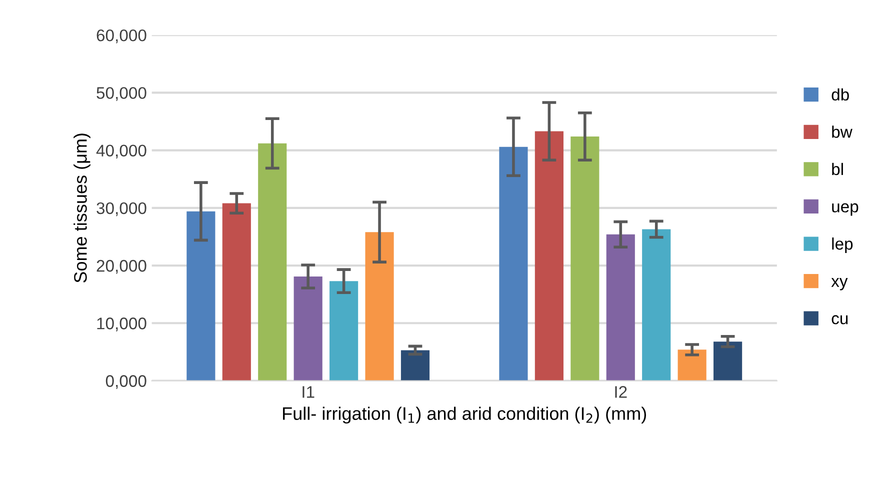  What do you see at coordinates (842, 245) in the screenshot?
I see `legend-label: lep` at bounding box center [842, 245].